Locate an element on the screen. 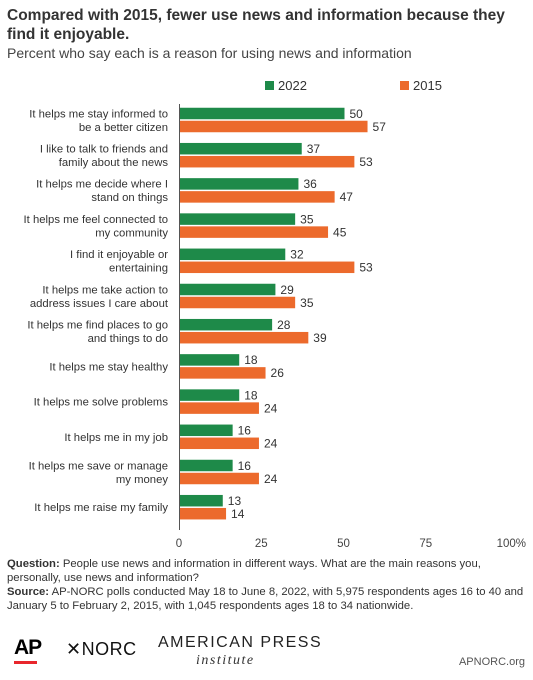  data-label-2022: 50 is located at coordinates (357, 114).